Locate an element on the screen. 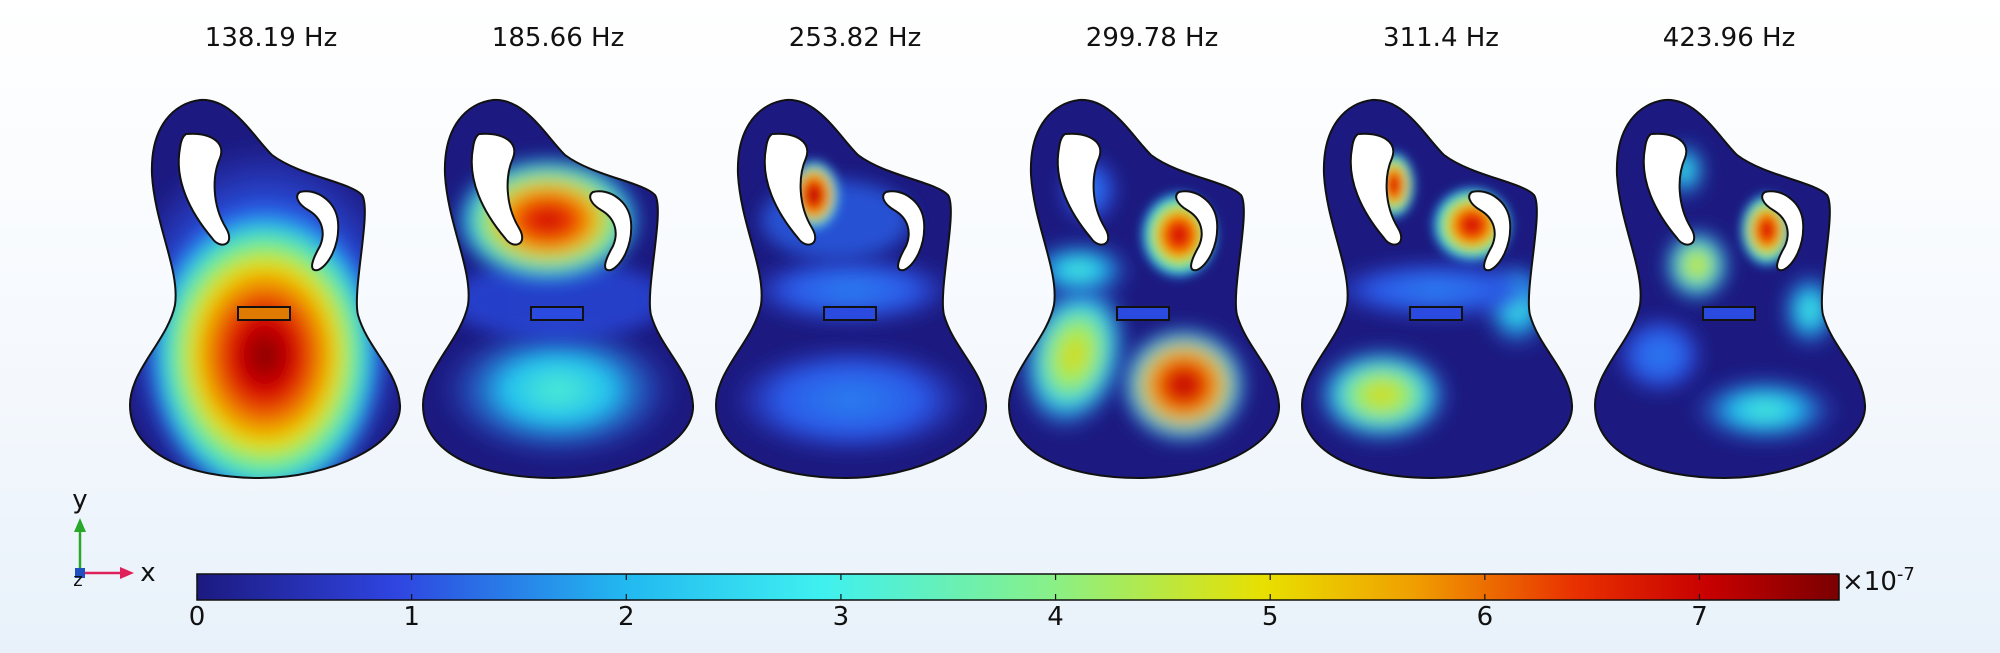 The image size is (2000, 653). y-axis-label: y is located at coordinates (79, 500).